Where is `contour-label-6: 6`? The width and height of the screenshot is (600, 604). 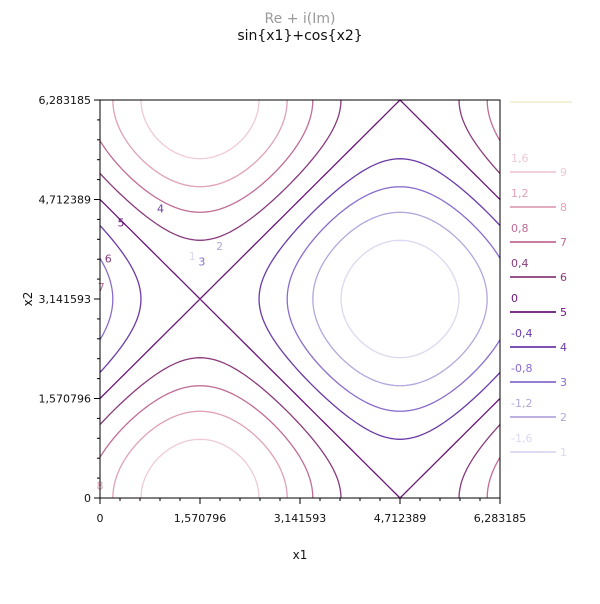
contour-label-6: 6 is located at coordinates (108, 259).